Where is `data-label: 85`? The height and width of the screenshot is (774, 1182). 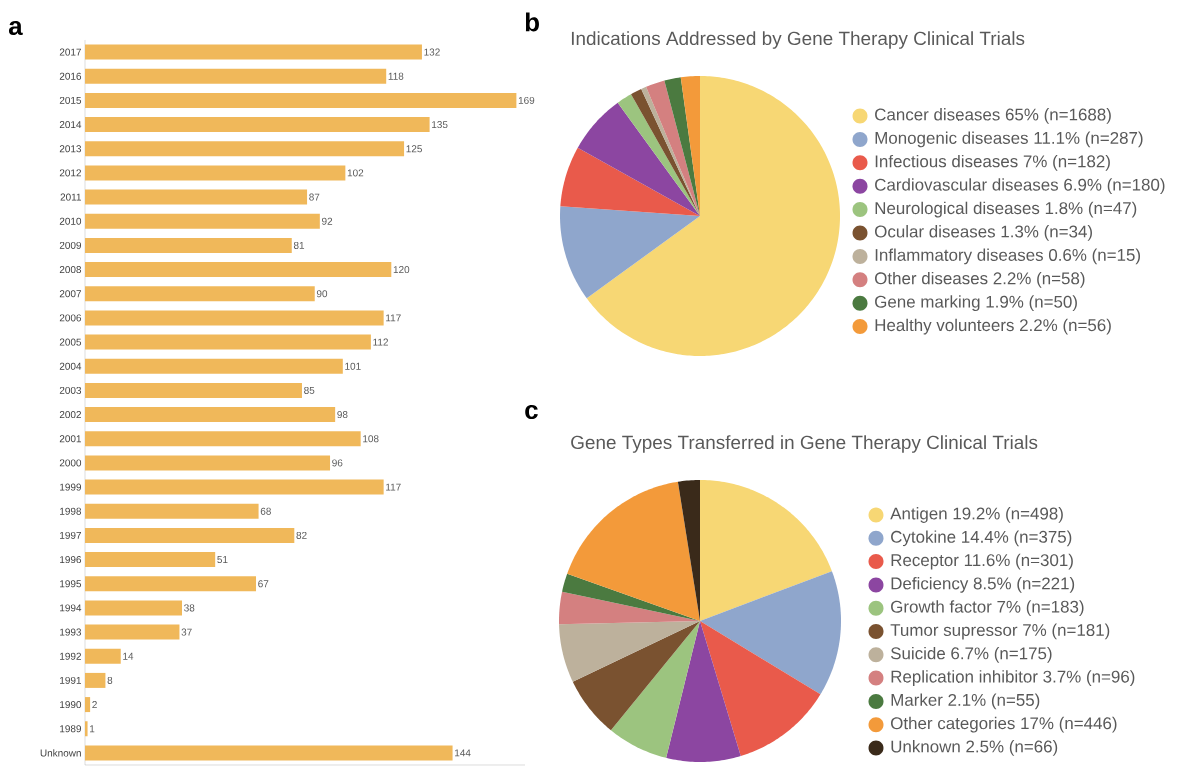 data-label: 85 is located at coordinates (309, 390).